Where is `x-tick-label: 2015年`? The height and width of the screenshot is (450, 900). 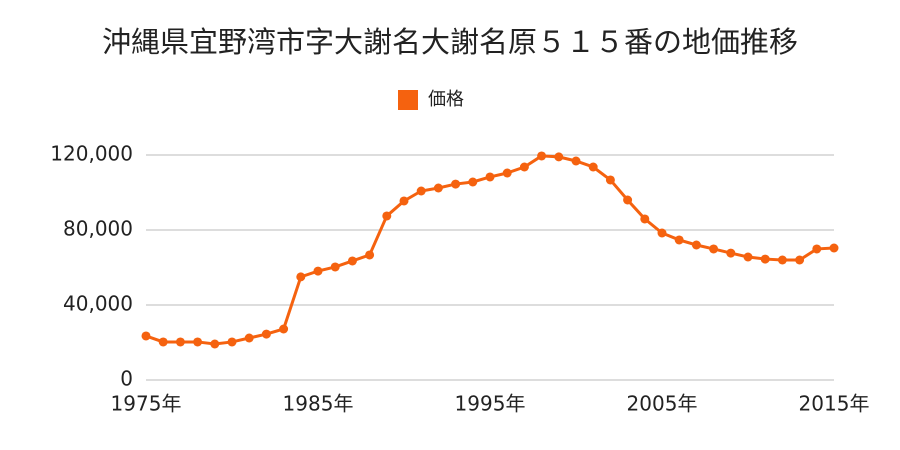 x-tick-label: 2015年 is located at coordinates (834, 404).